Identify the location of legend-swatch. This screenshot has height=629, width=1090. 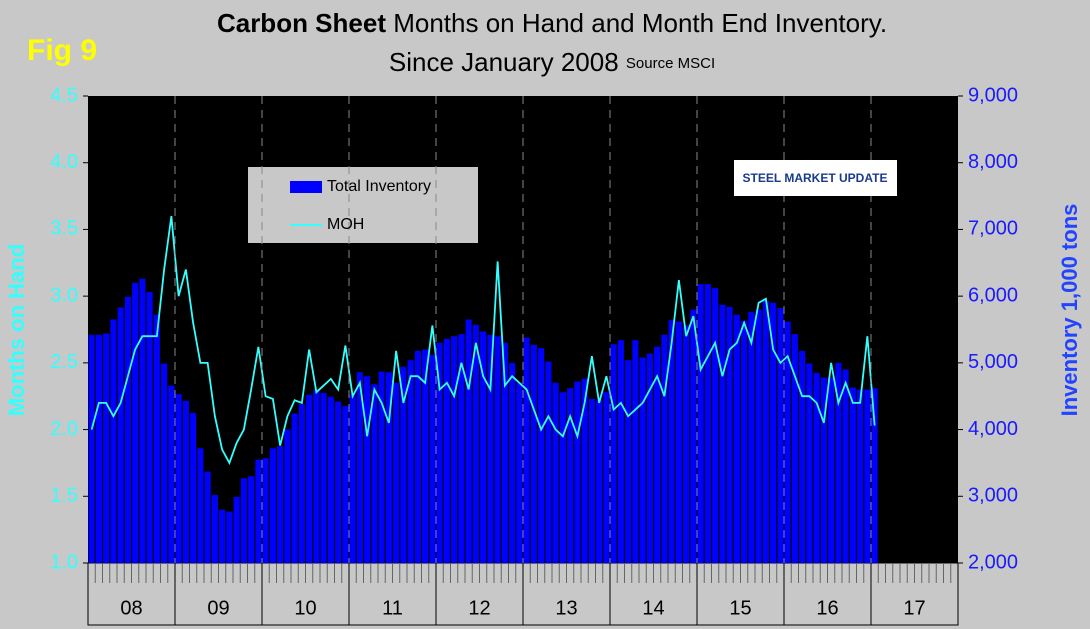
(306, 187).